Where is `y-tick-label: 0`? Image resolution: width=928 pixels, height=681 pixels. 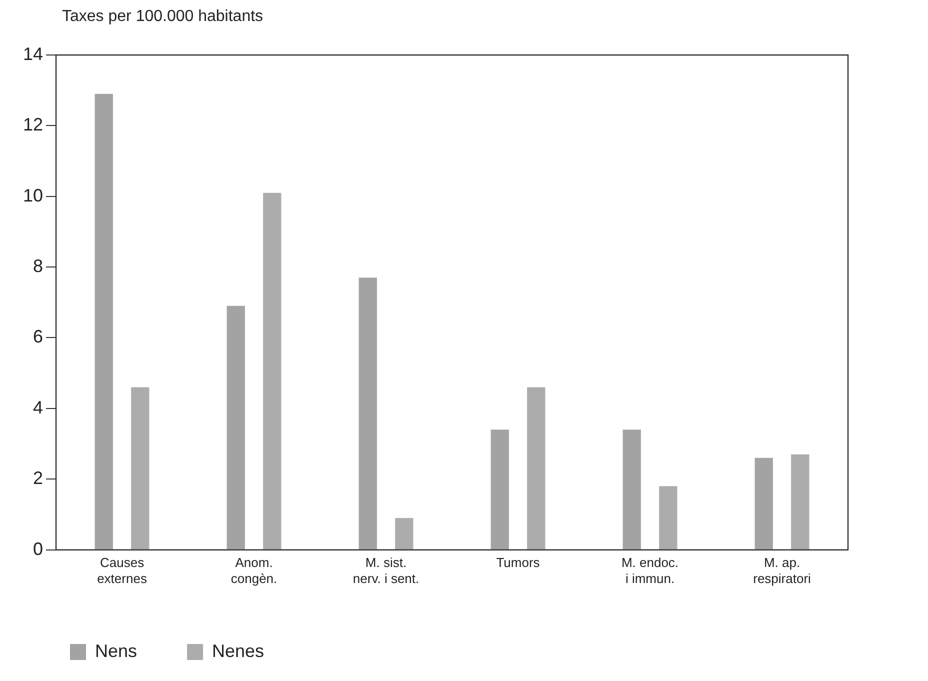 y-tick-label: 0 is located at coordinates (38, 548).